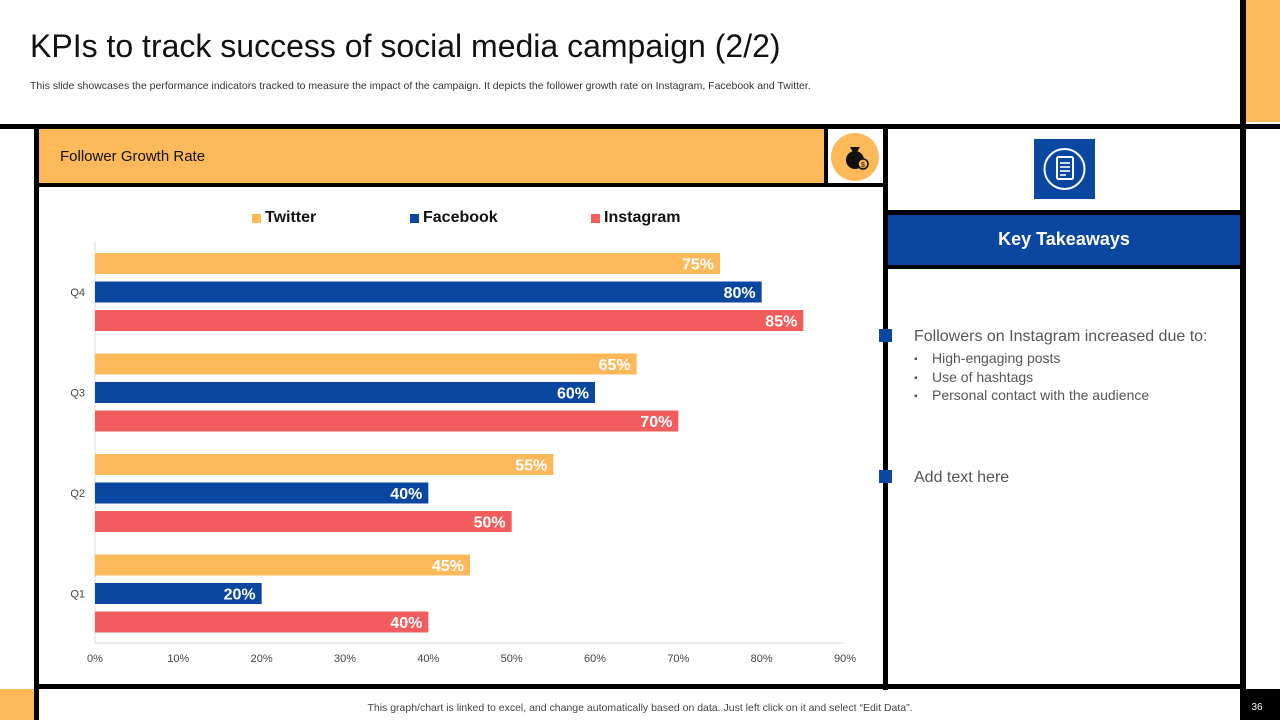  I want to click on data-label: 60%, so click(573, 394).